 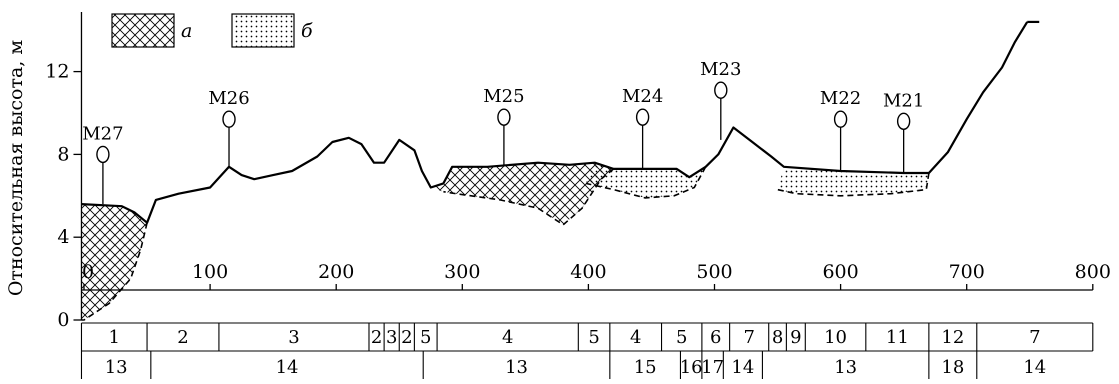 I want to click on row2-cell-7: 14, so click(x=742, y=367).